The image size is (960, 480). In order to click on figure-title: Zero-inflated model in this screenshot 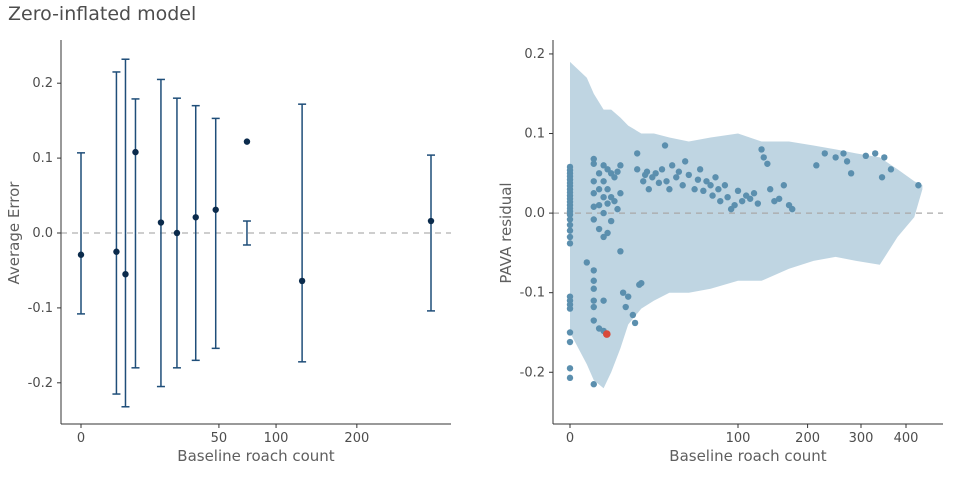, I will do `click(102, 14)`.